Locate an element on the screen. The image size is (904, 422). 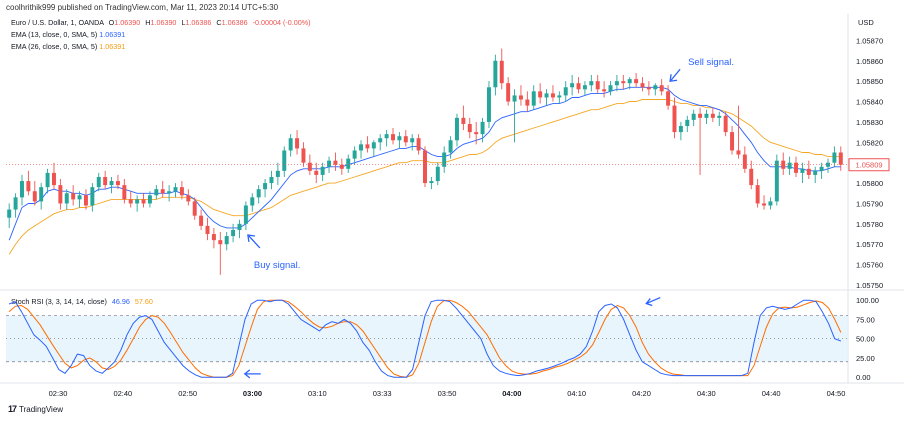
time-tick-label: 03:10 is located at coordinates (317, 393).